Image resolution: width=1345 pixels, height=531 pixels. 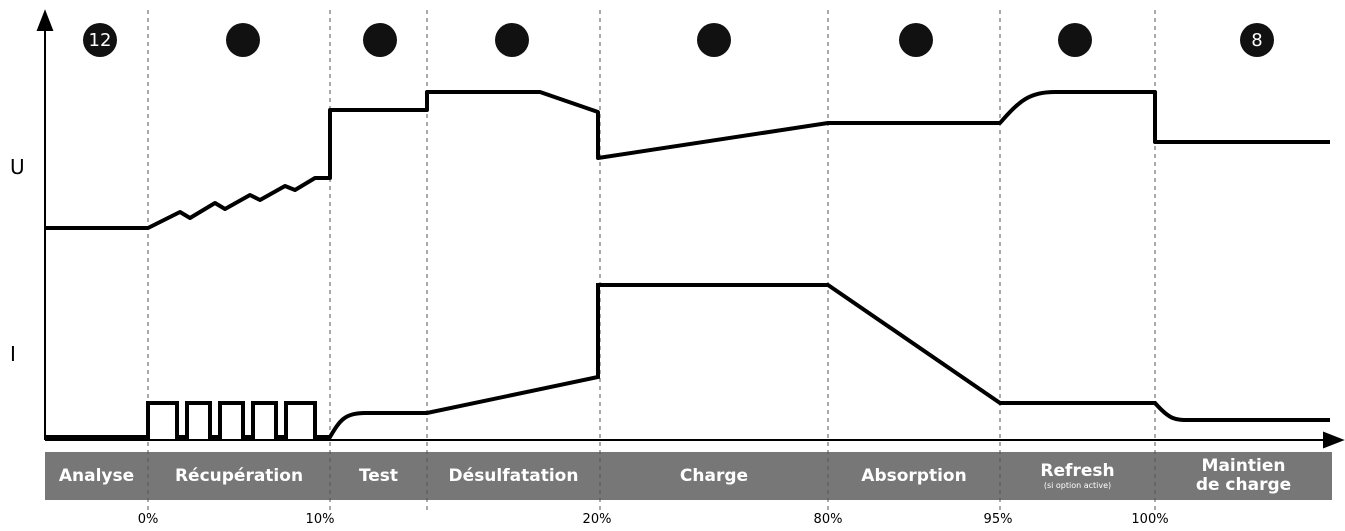 I want to click on stage: Refresh (si option active), so click(x=1077, y=476).